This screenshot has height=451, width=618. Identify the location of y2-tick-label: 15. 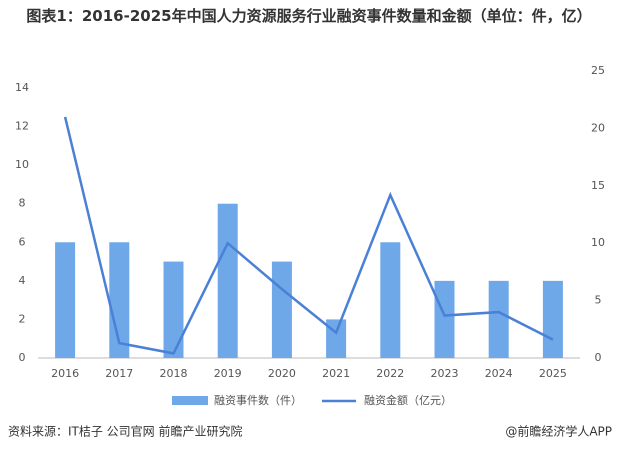
(598, 185).